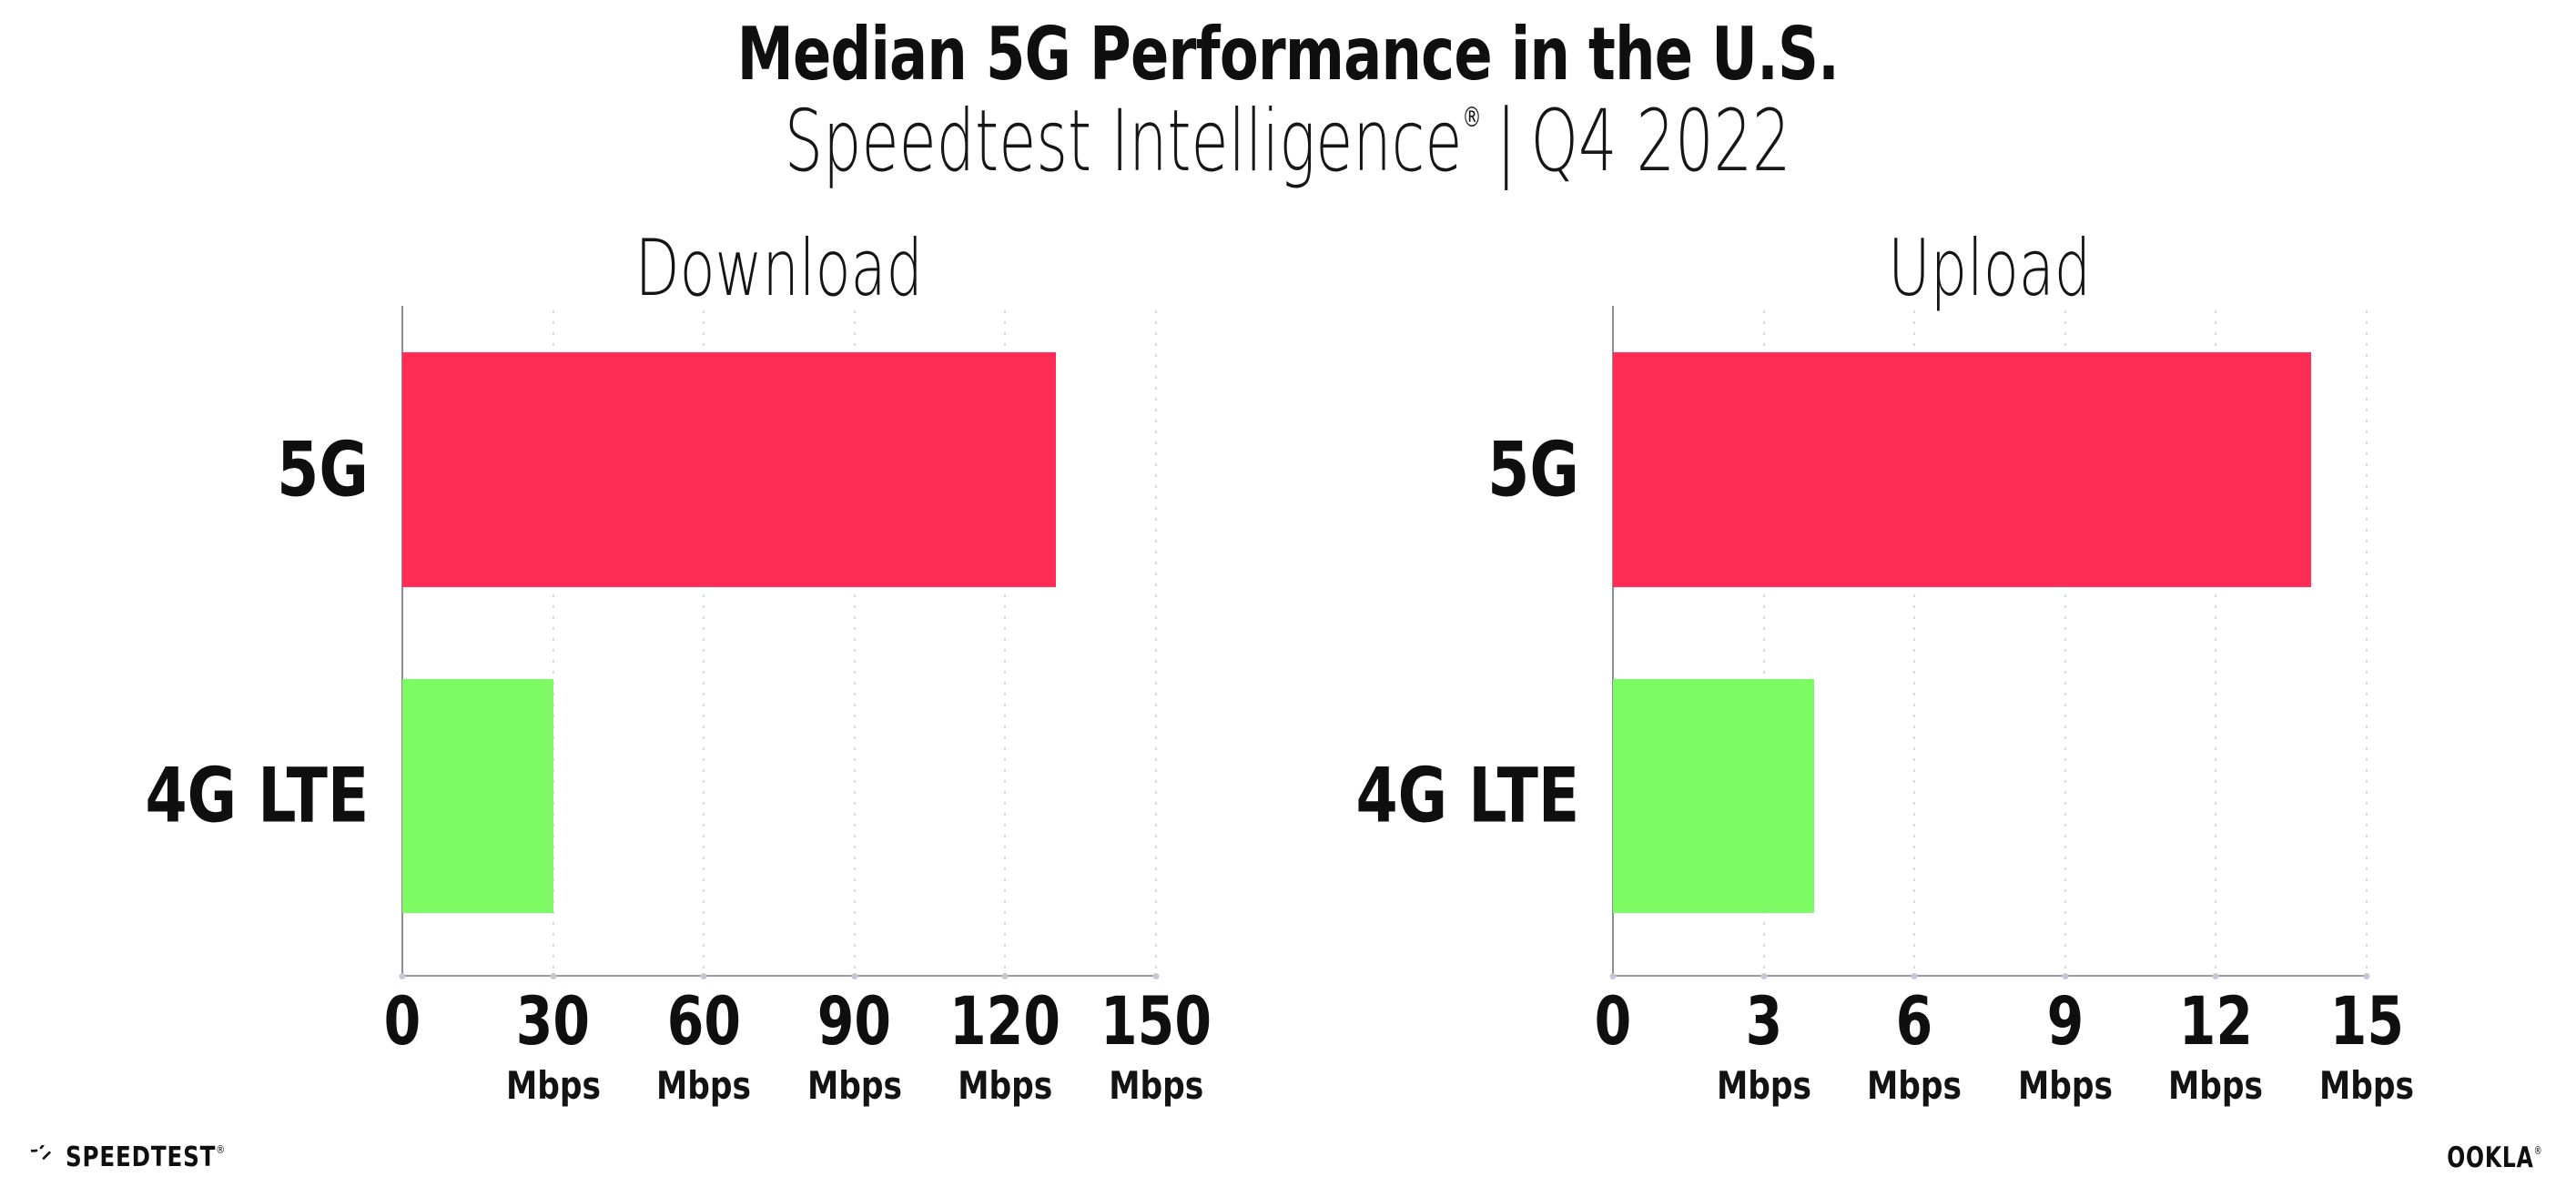 Image resolution: width=2576 pixels, height=1197 pixels. What do you see at coordinates (779, 268) in the screenshot?
I see `download-chart-title: Download` at bounding box center [779, 268].